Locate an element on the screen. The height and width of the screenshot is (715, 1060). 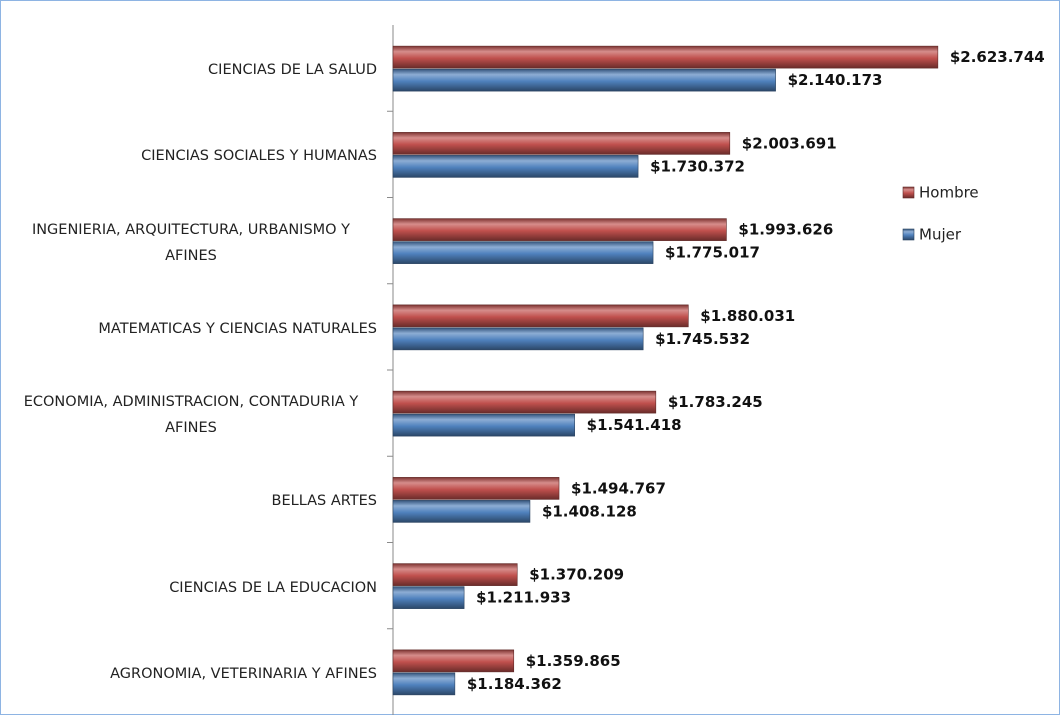
category-label: BELLAS ARTES is located at coordinates (324, 501).